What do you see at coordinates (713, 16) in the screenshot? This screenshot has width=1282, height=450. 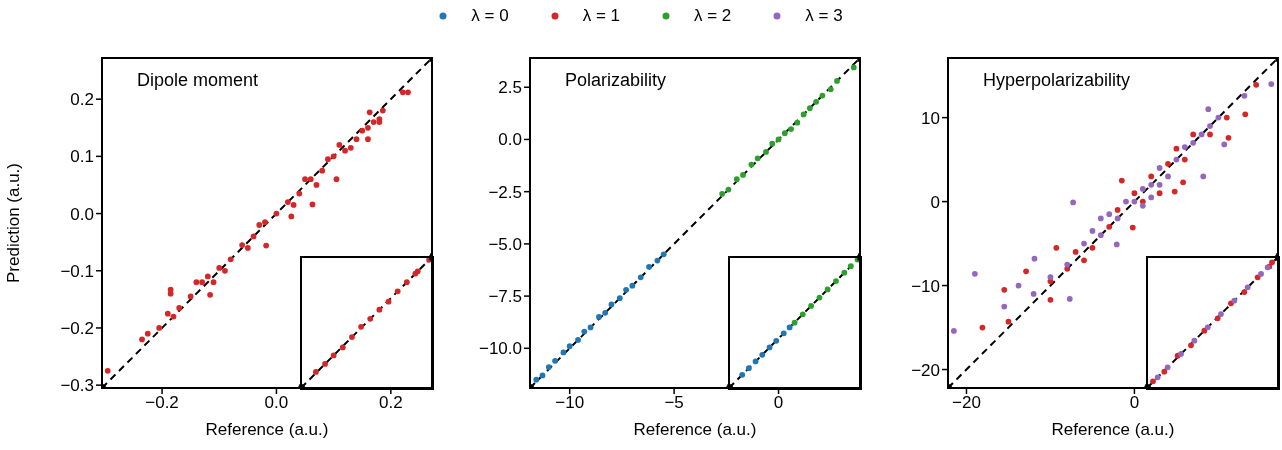 I see `legend-label: λ = 2` at bounding box center [713, 16].